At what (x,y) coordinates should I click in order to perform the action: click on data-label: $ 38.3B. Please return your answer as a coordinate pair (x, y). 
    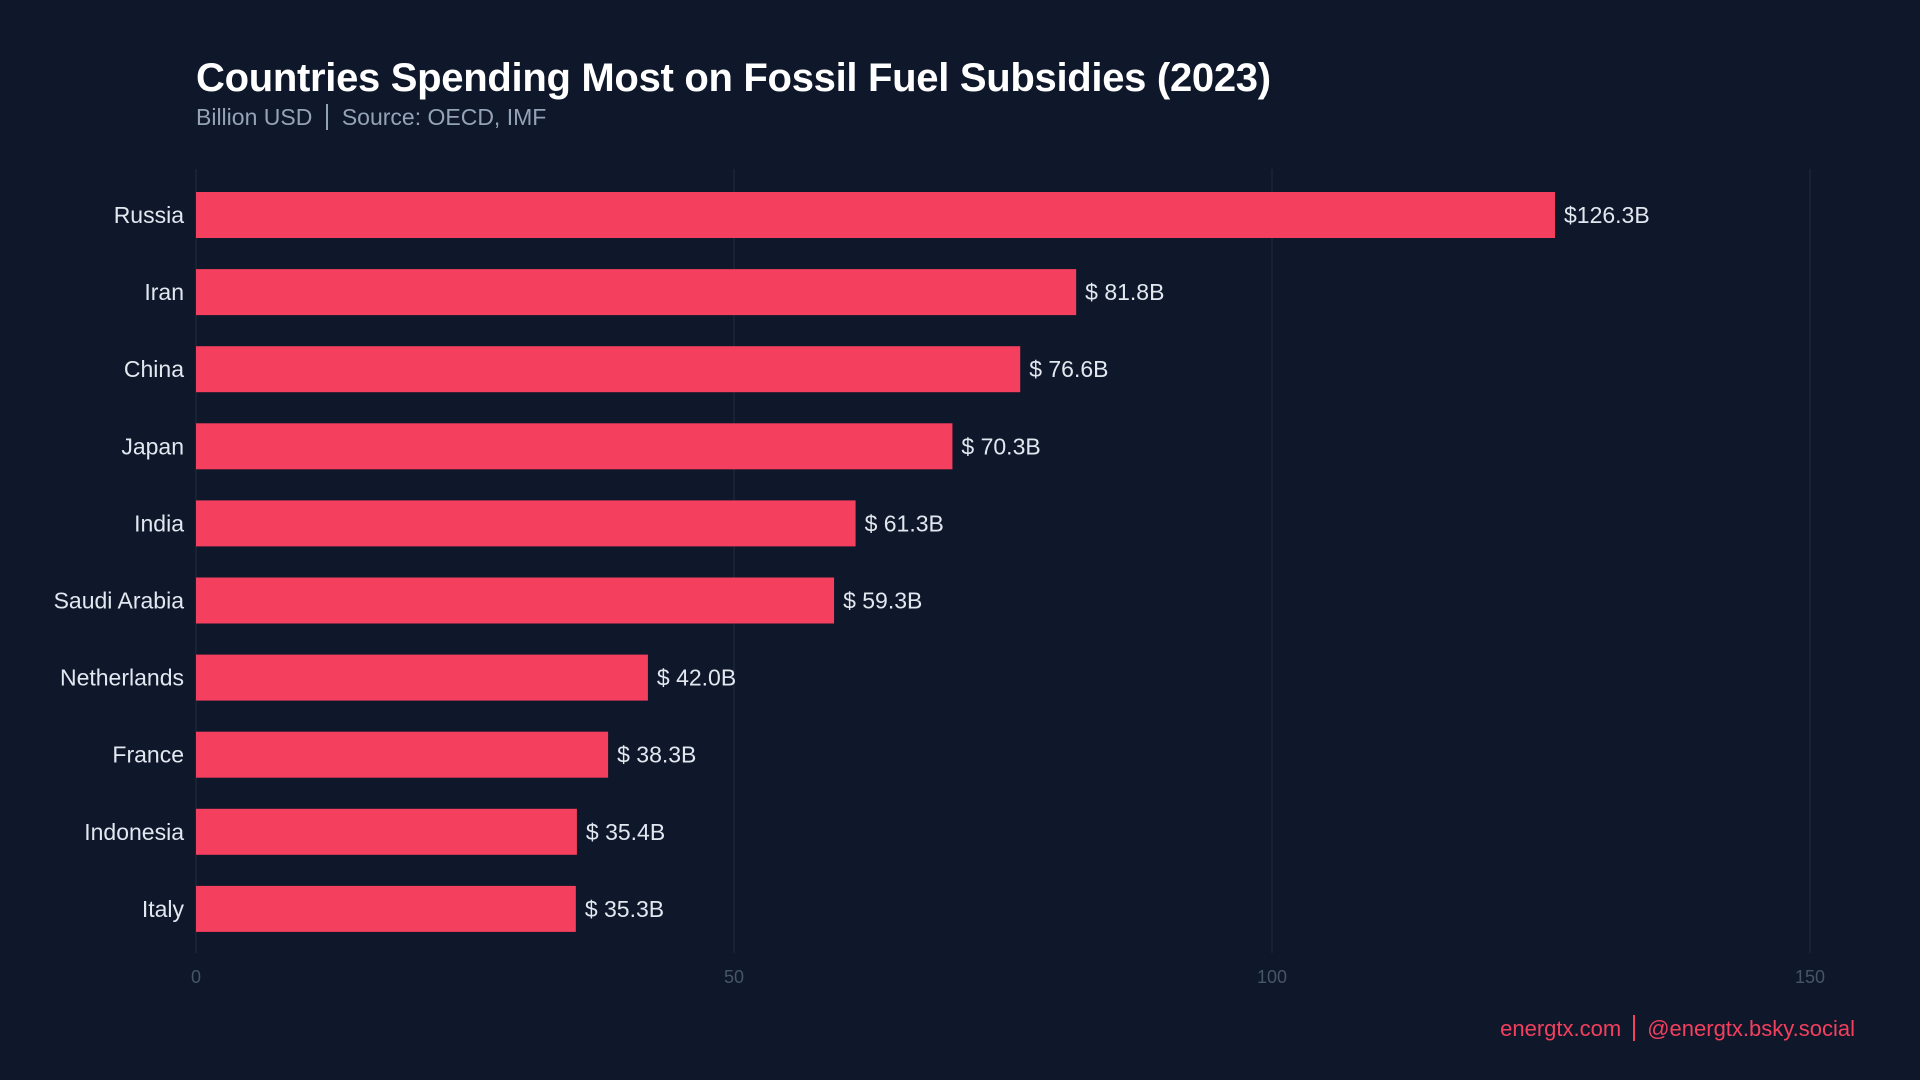
    Looking at the image, I should click on (656, 755).